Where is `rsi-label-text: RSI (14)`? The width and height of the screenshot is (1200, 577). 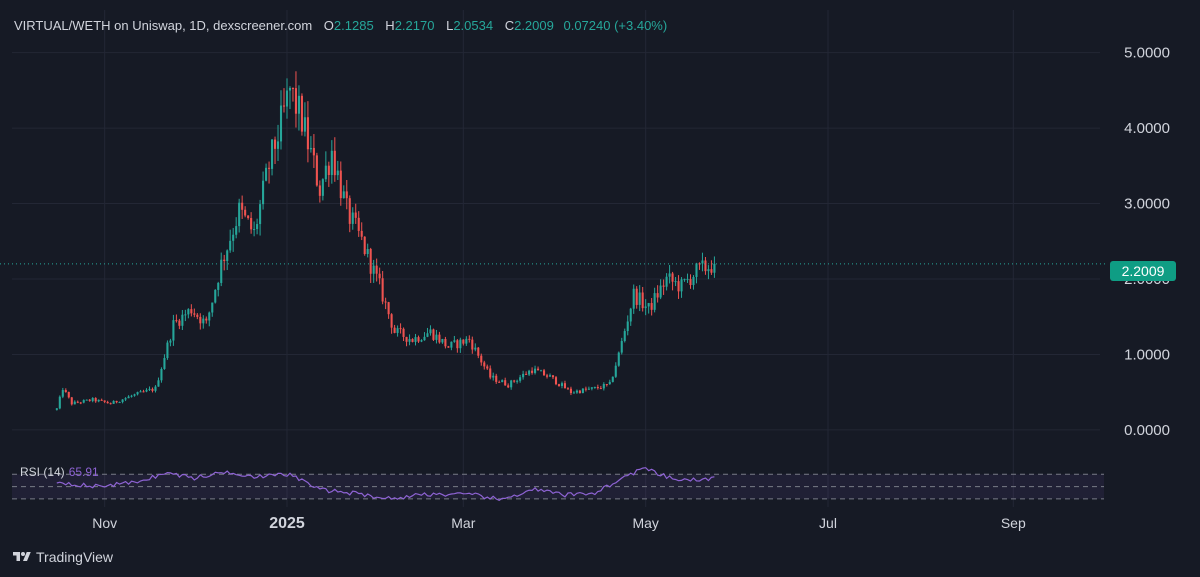
rsi-label-text: RSI (14) is located at coordinates (42, 472).